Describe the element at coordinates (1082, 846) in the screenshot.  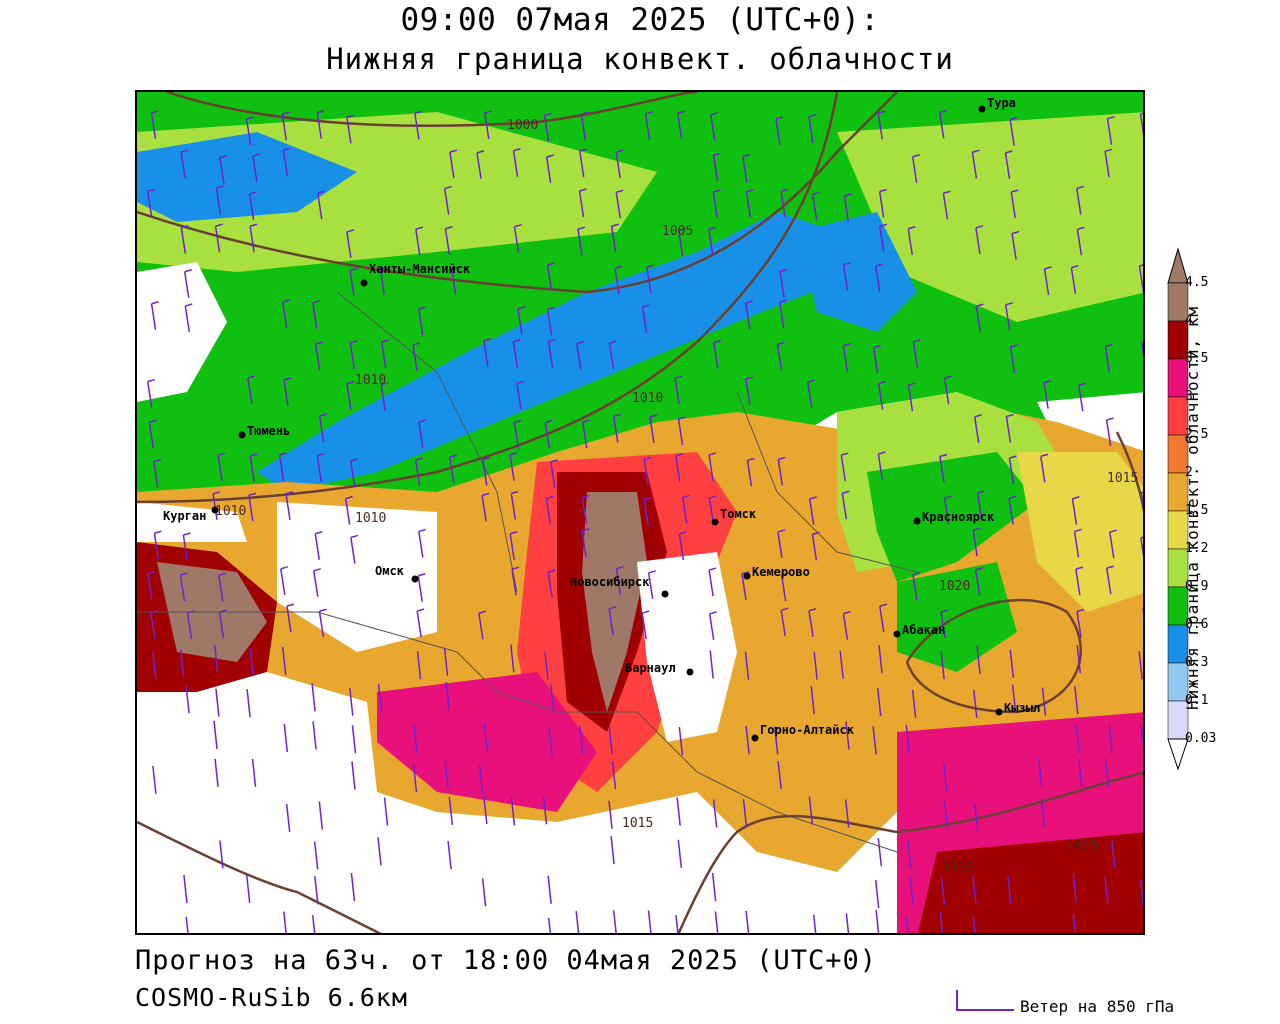
I see `isobar-label: 1015` at that location.